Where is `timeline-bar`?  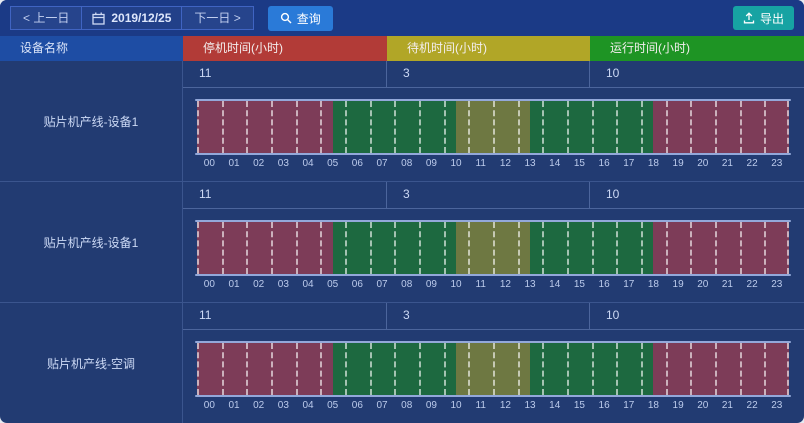
timeline-bar is located at coordinates (493, 248).